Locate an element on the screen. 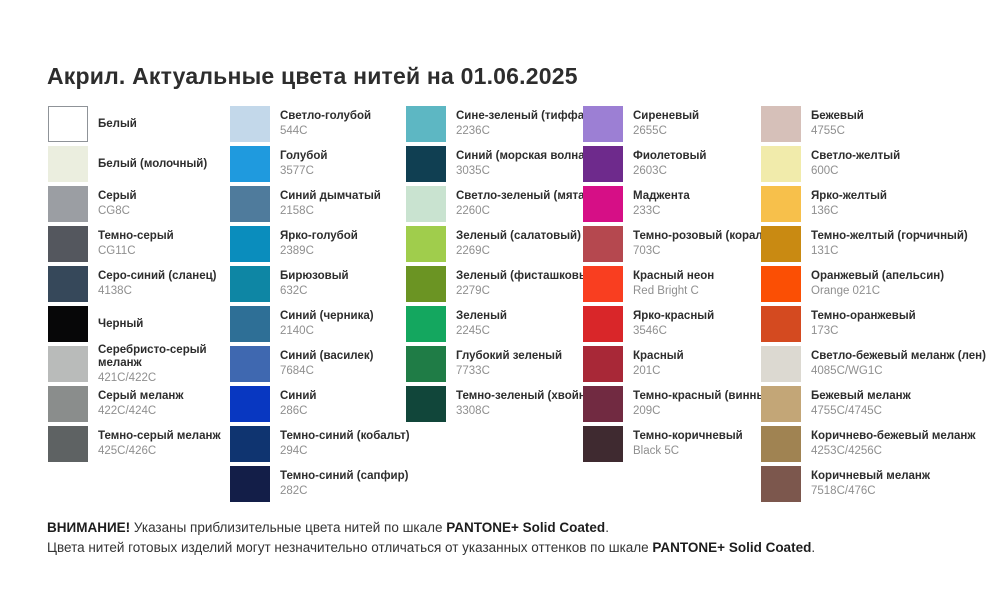 The width and height of the screenshot is (1000, 609). color-code: 4085C/WG1C is located at coordinates (847, 371).